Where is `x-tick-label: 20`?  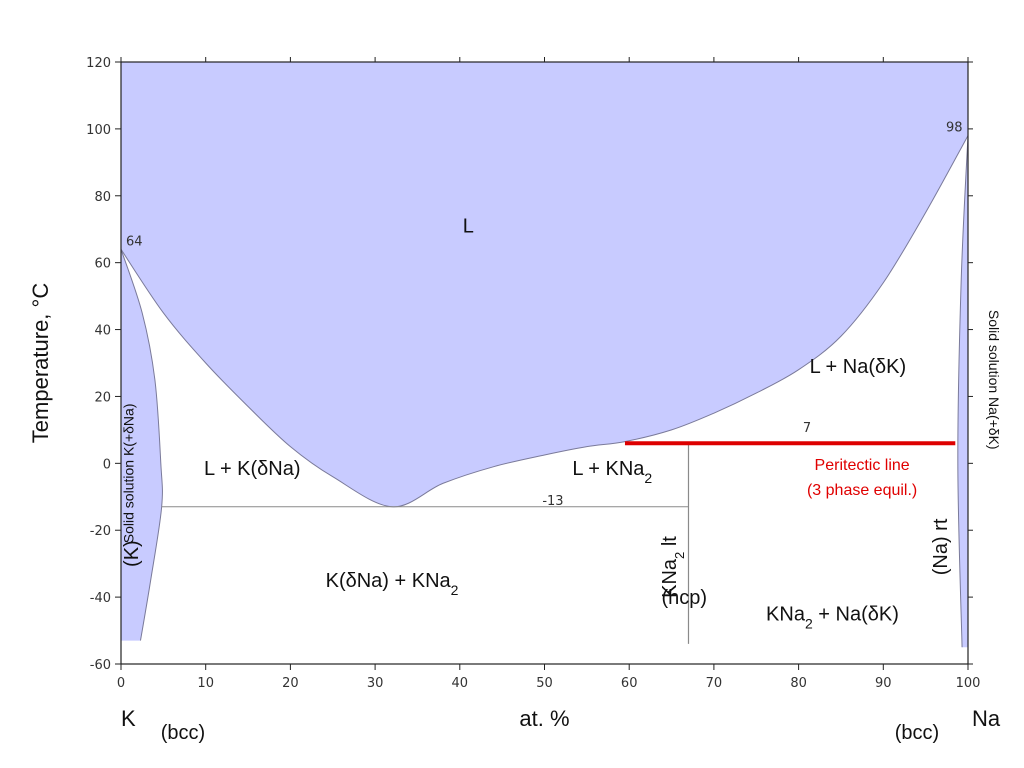 x-tick-label: 20 is located at coordinates (290, 683).